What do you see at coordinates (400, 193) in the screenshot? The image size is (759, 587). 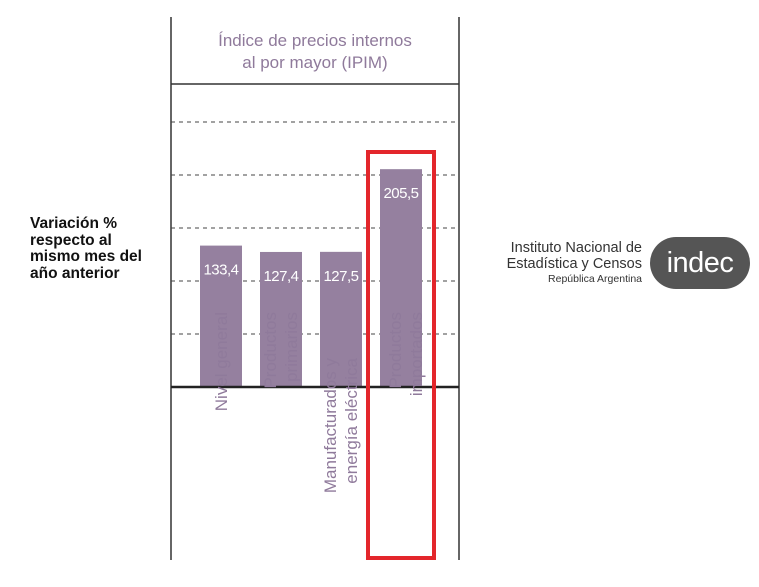 I see `bar-value-label: 205,5` at bounding box center [400, 193].